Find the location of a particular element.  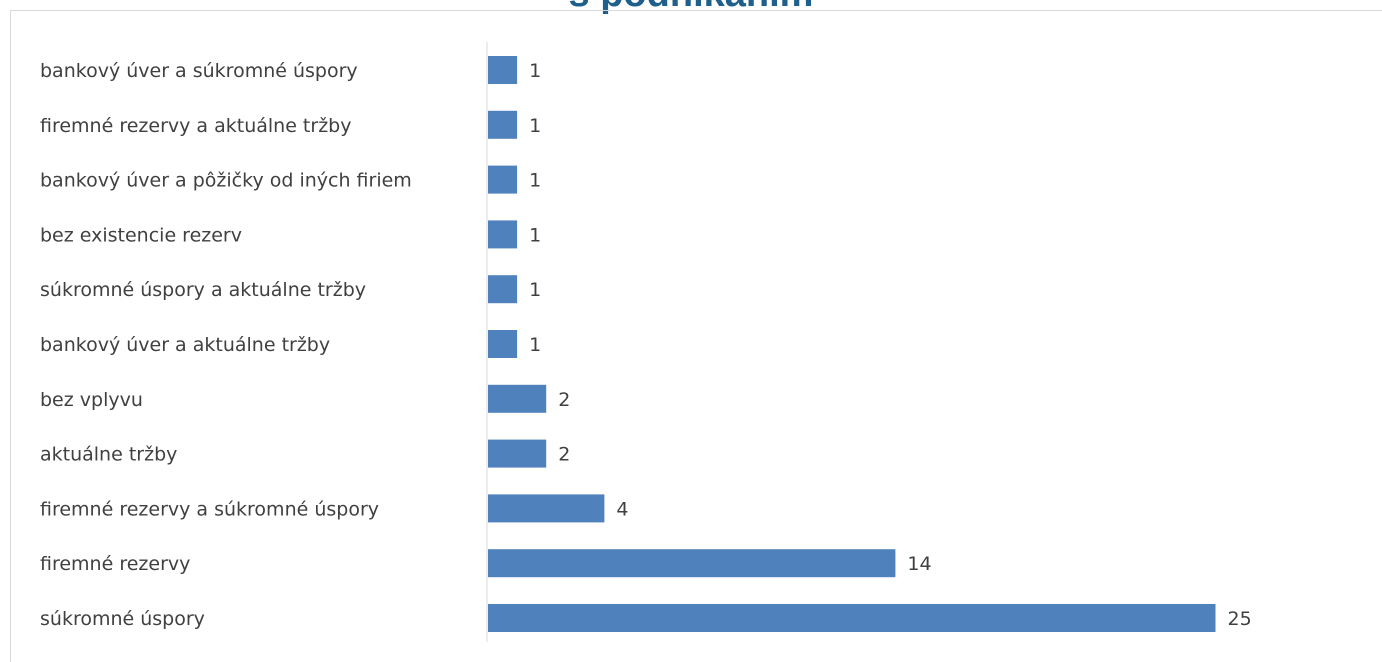

category-label: bankový úver a aktuálne tržby is located at coordinates (185, 345).